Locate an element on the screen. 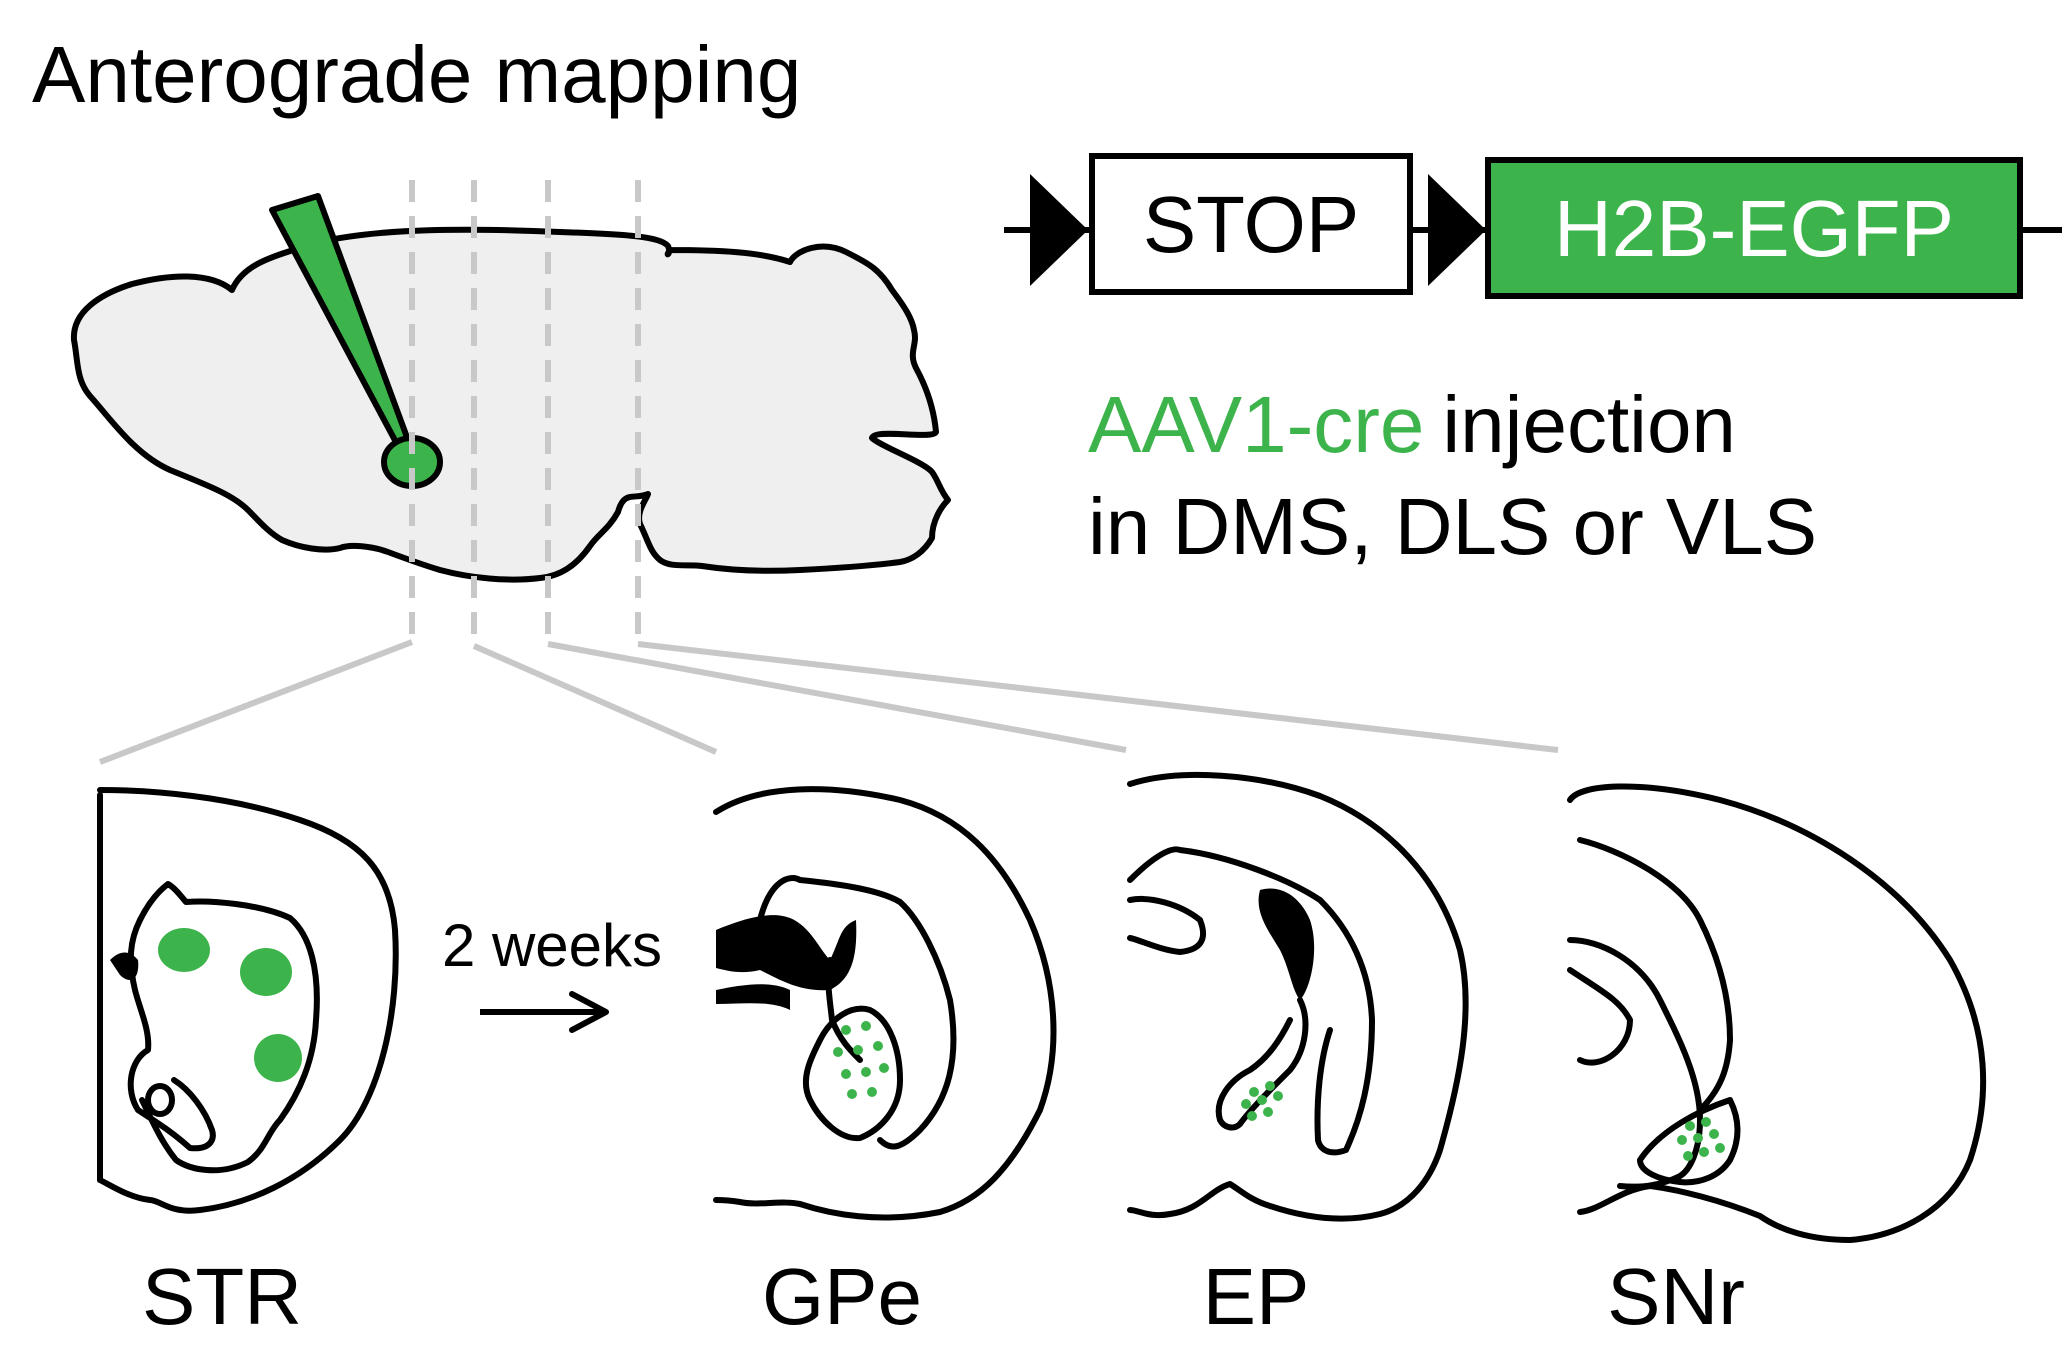 Image resolution: width=2072 pixels, height=1364 pixels. snr-labeled-cells is located at coordinates (1701, 1139).